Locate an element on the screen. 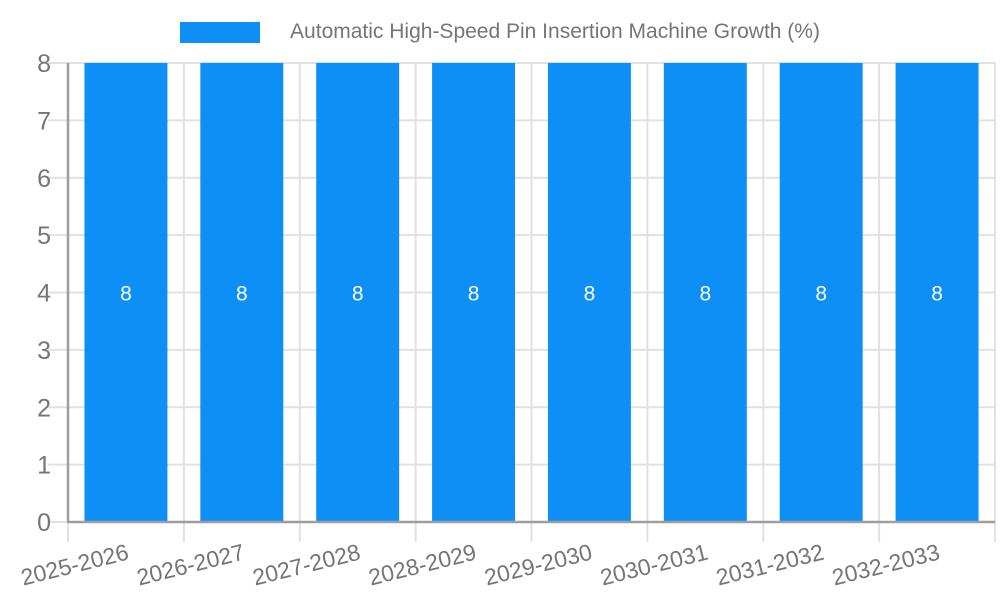  legend-swatch is located at coordinates (220, 32).